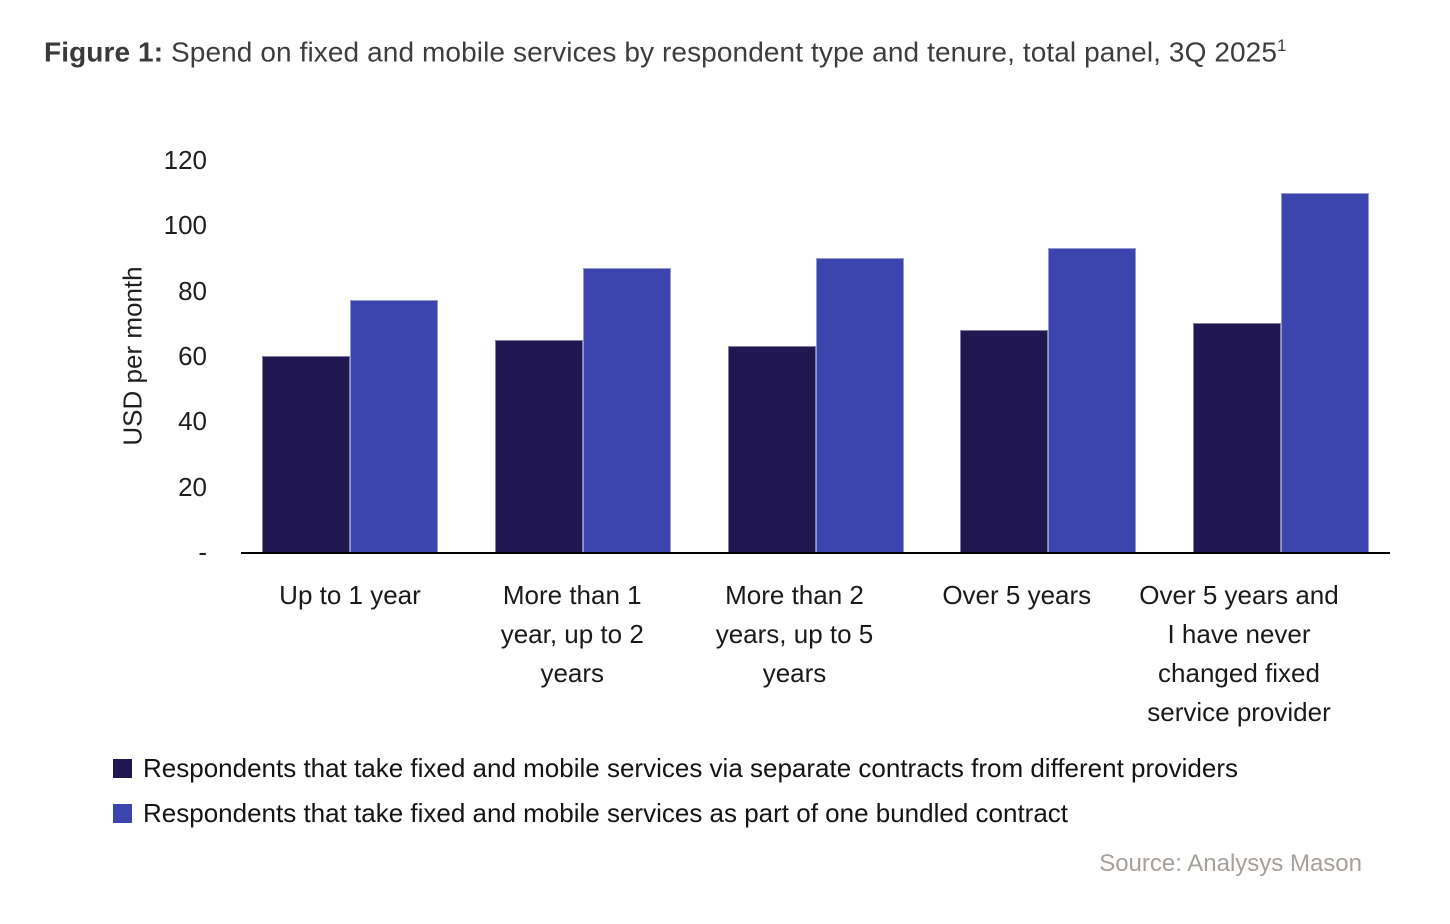 The height and width of the screenshot is (924, 1450). Describe the element at coordinates (185, 225) in the screenshot. I see `y-tick-label: 100` at that location.